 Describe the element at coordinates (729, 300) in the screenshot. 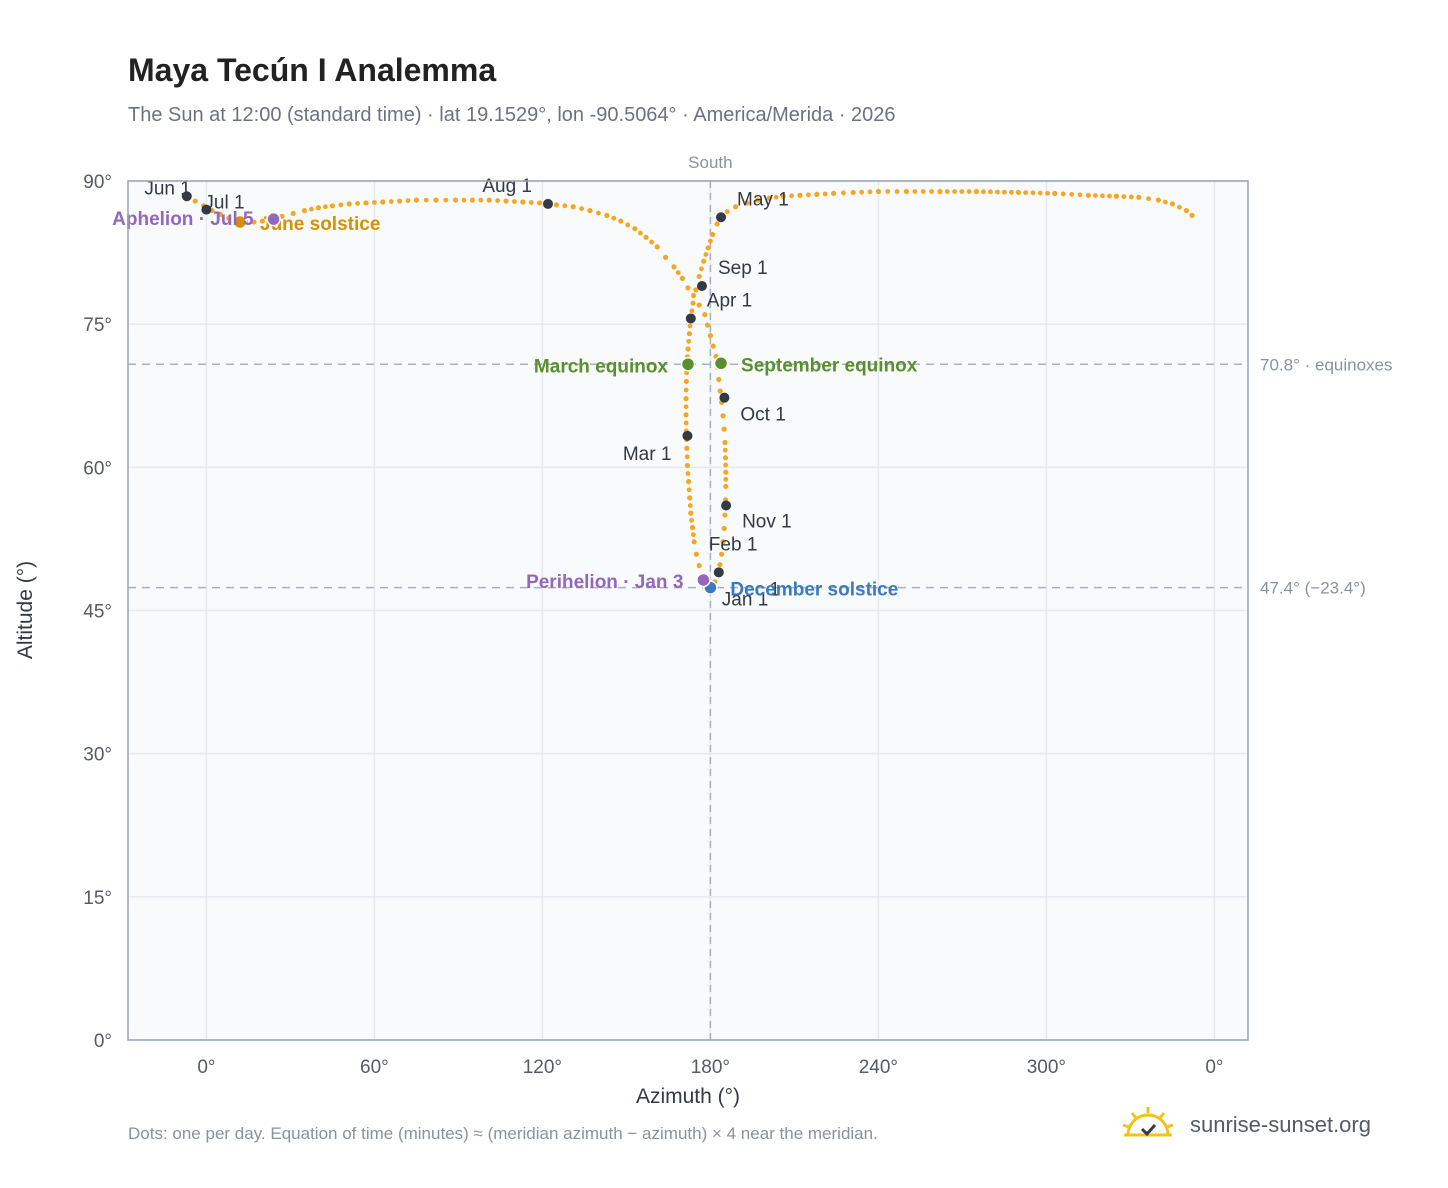

I see `month-label: Apr 1` at that location.